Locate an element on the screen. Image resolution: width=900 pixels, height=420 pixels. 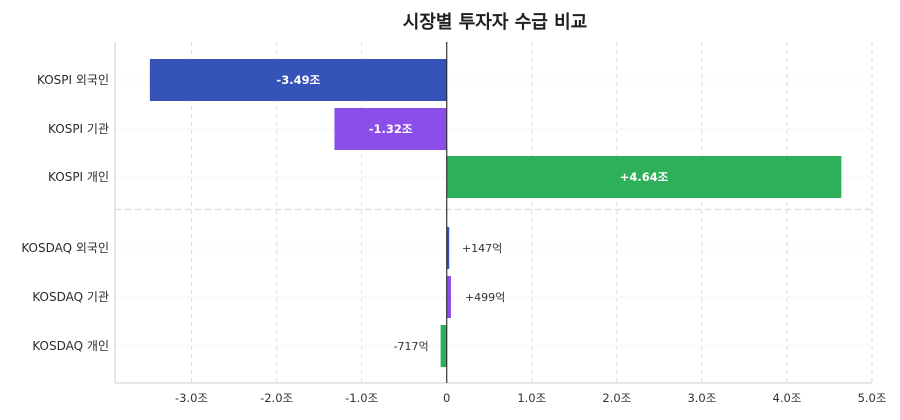
chart-title: 시장별 투자자 수급 비교 is located at coordinates (495, 22).